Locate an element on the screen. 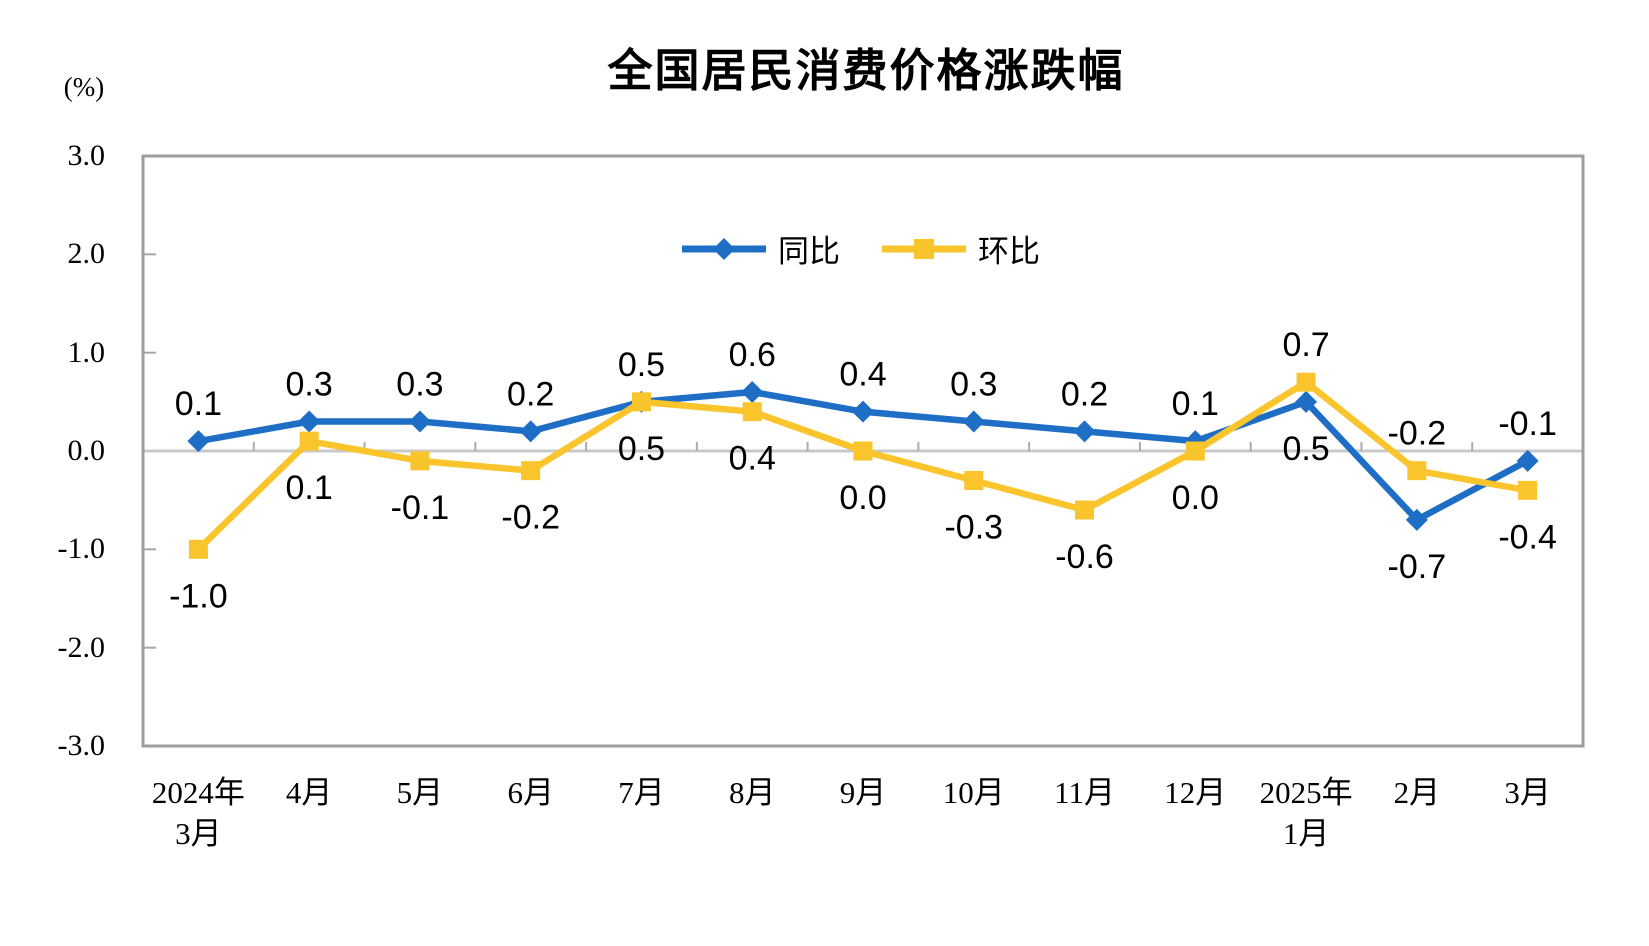 The width and height of the screenshot is (1649, 946). x-axis-label-line: 10月 is located at coordinates (973, 792).